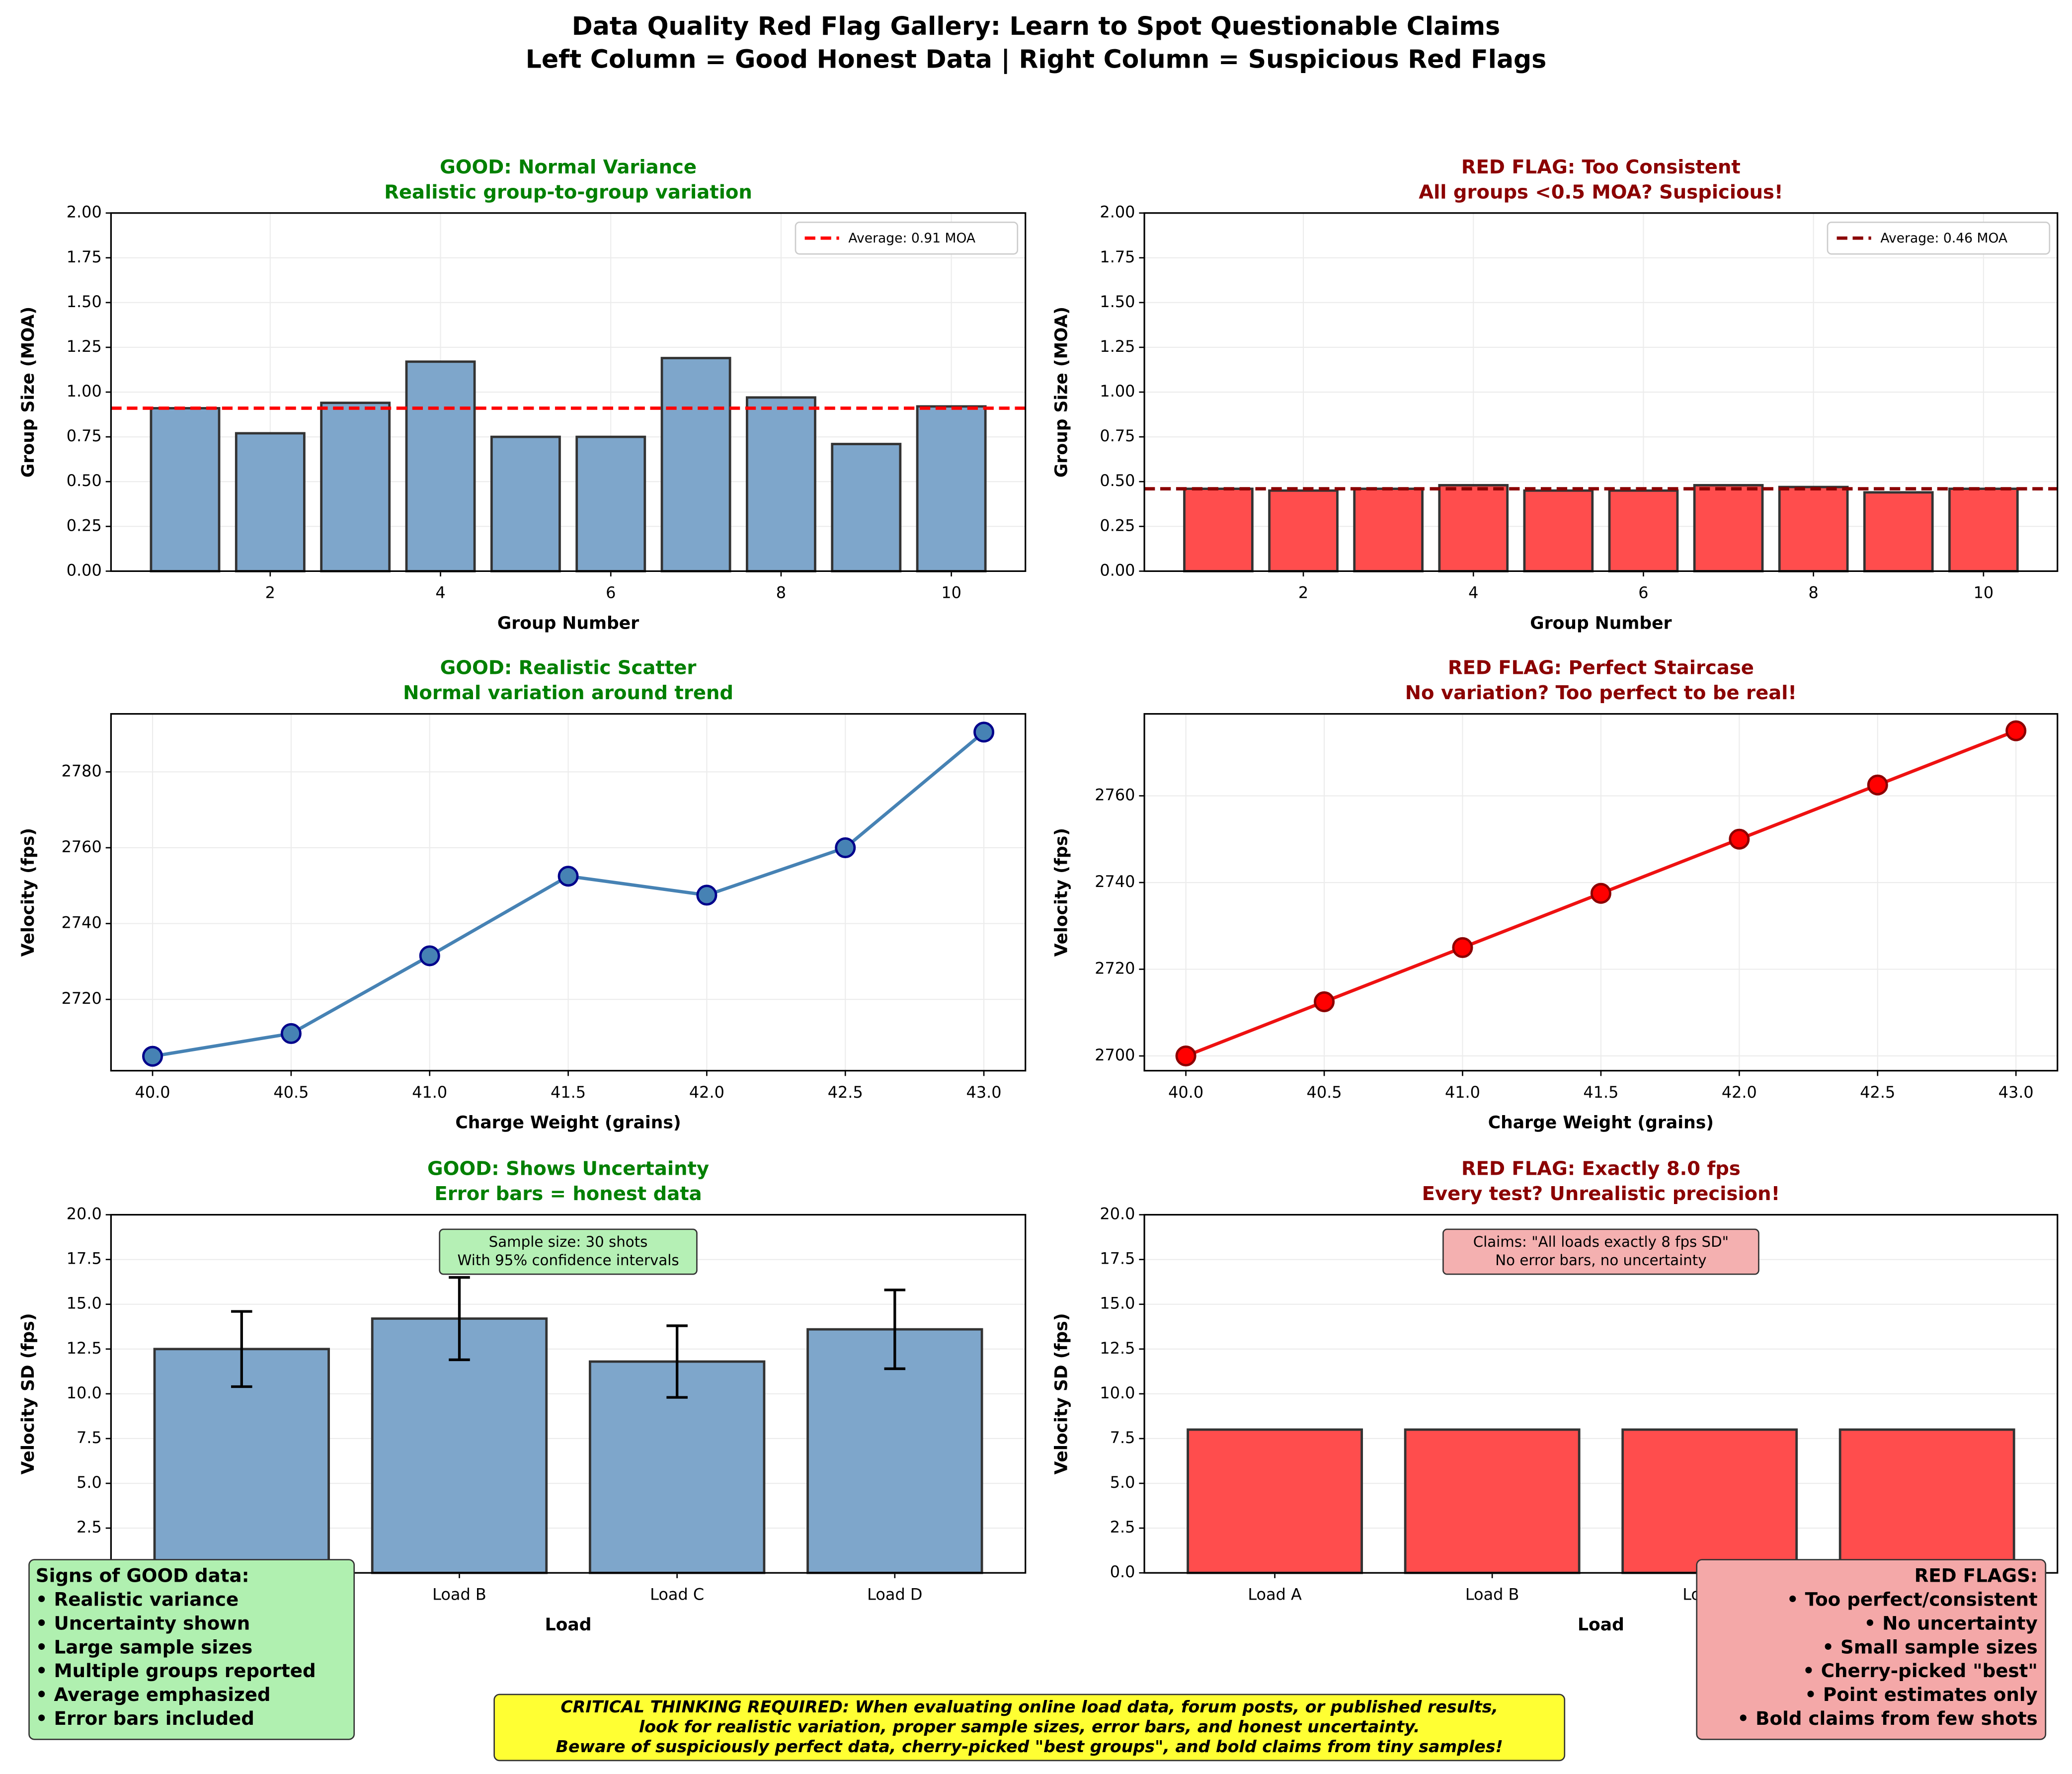 The image size is (2072, 1774). Describe the element at coordinates (84, 1303) in the screenshot. I see `y-tick-label: 15.0` at that location.